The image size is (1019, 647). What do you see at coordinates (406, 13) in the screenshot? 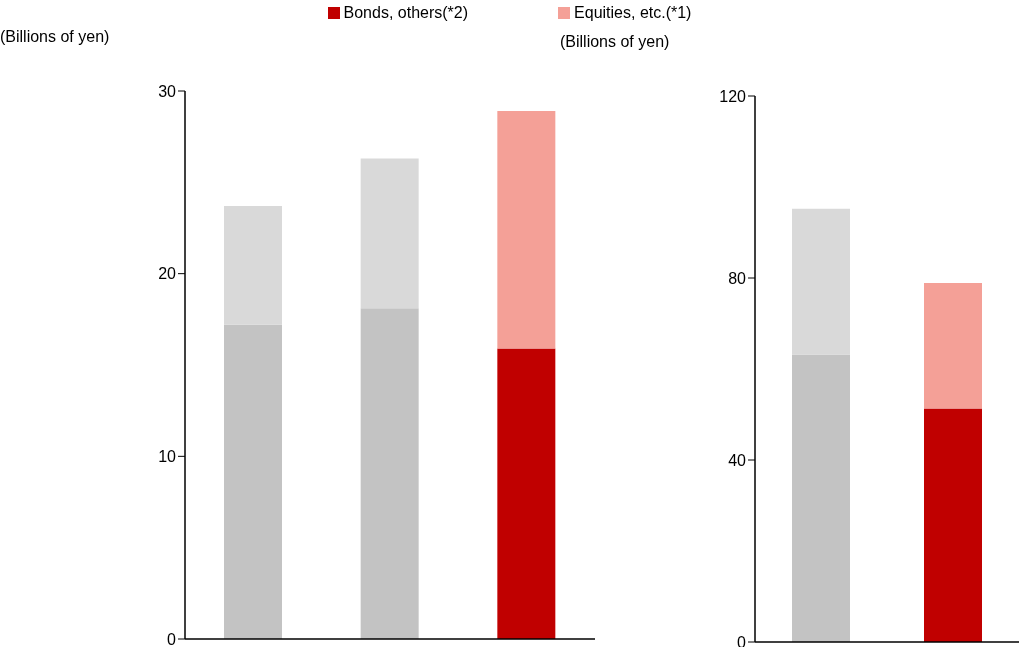
I see `legend-label: Bonds, others(*2)` at bounding box center [406, 13].